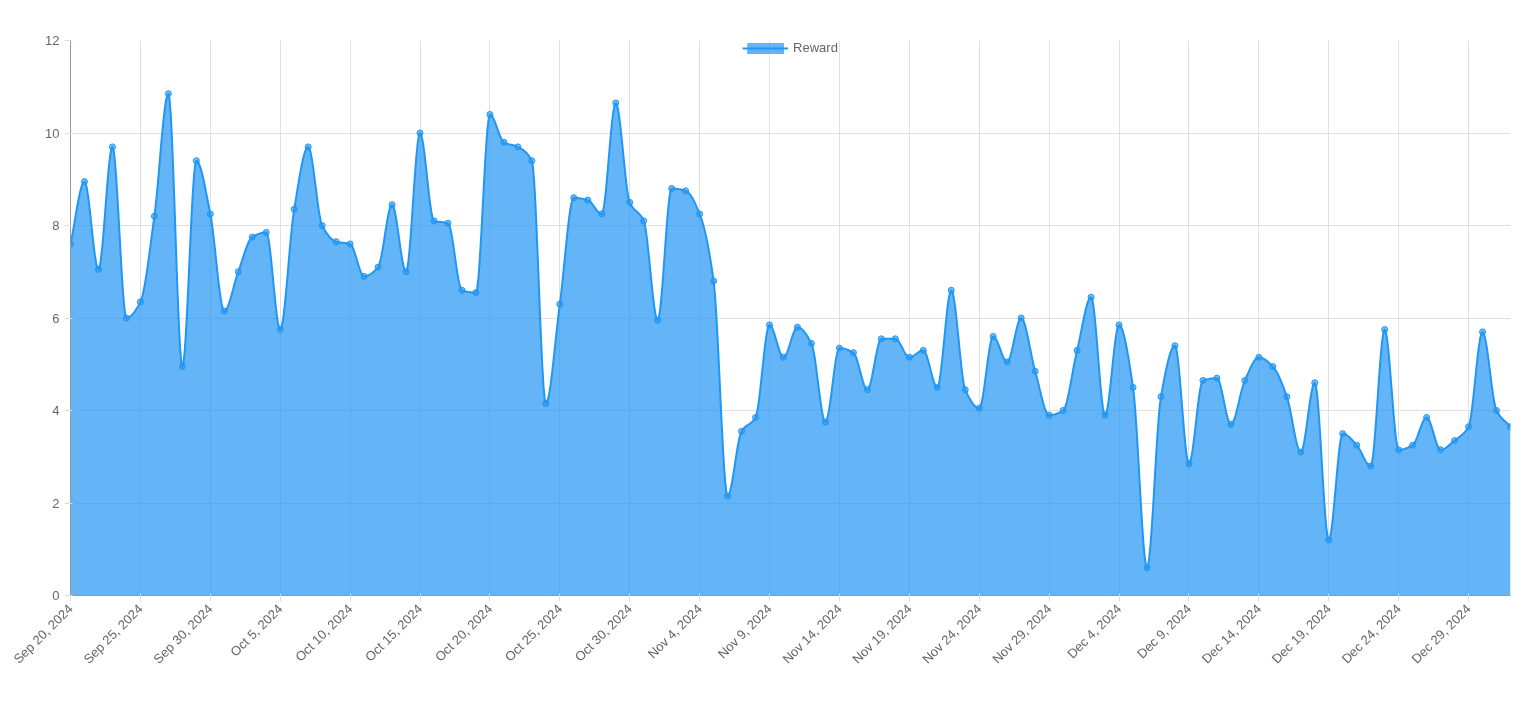 The width and height of the screenshot is (1536, 705). Describe the element at coordinates (52, 133) in the screenshot. I see `y-tick-label: 10` at that location.